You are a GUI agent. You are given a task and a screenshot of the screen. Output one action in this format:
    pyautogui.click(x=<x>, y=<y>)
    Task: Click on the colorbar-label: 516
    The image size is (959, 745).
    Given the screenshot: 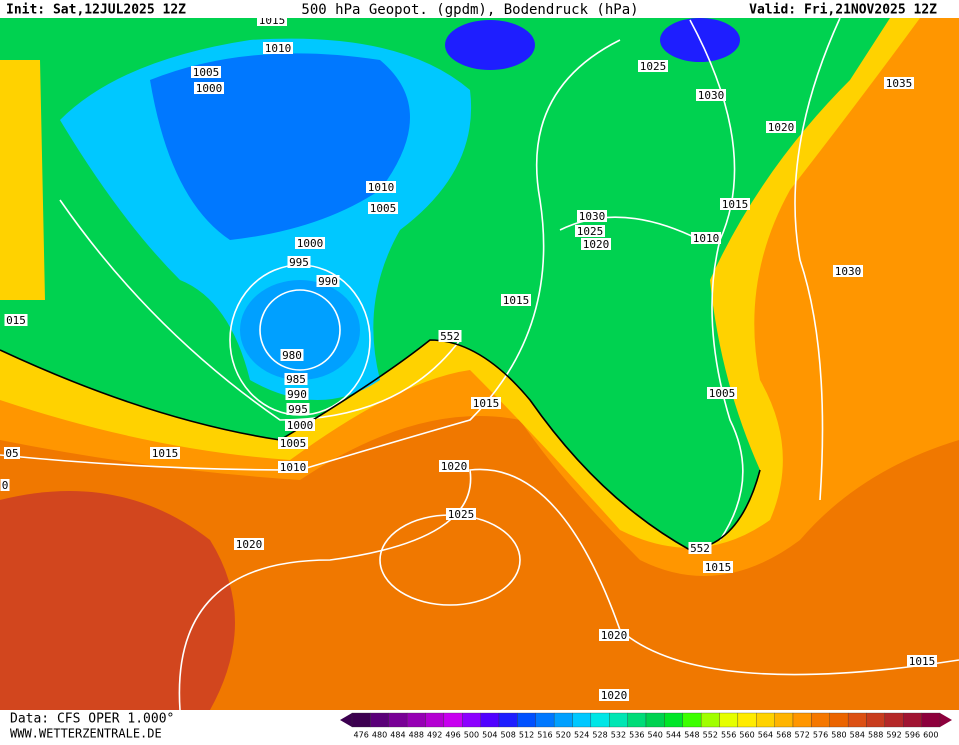 What is the action you would take?
    pyautogui.click(x=544, y=735)
    